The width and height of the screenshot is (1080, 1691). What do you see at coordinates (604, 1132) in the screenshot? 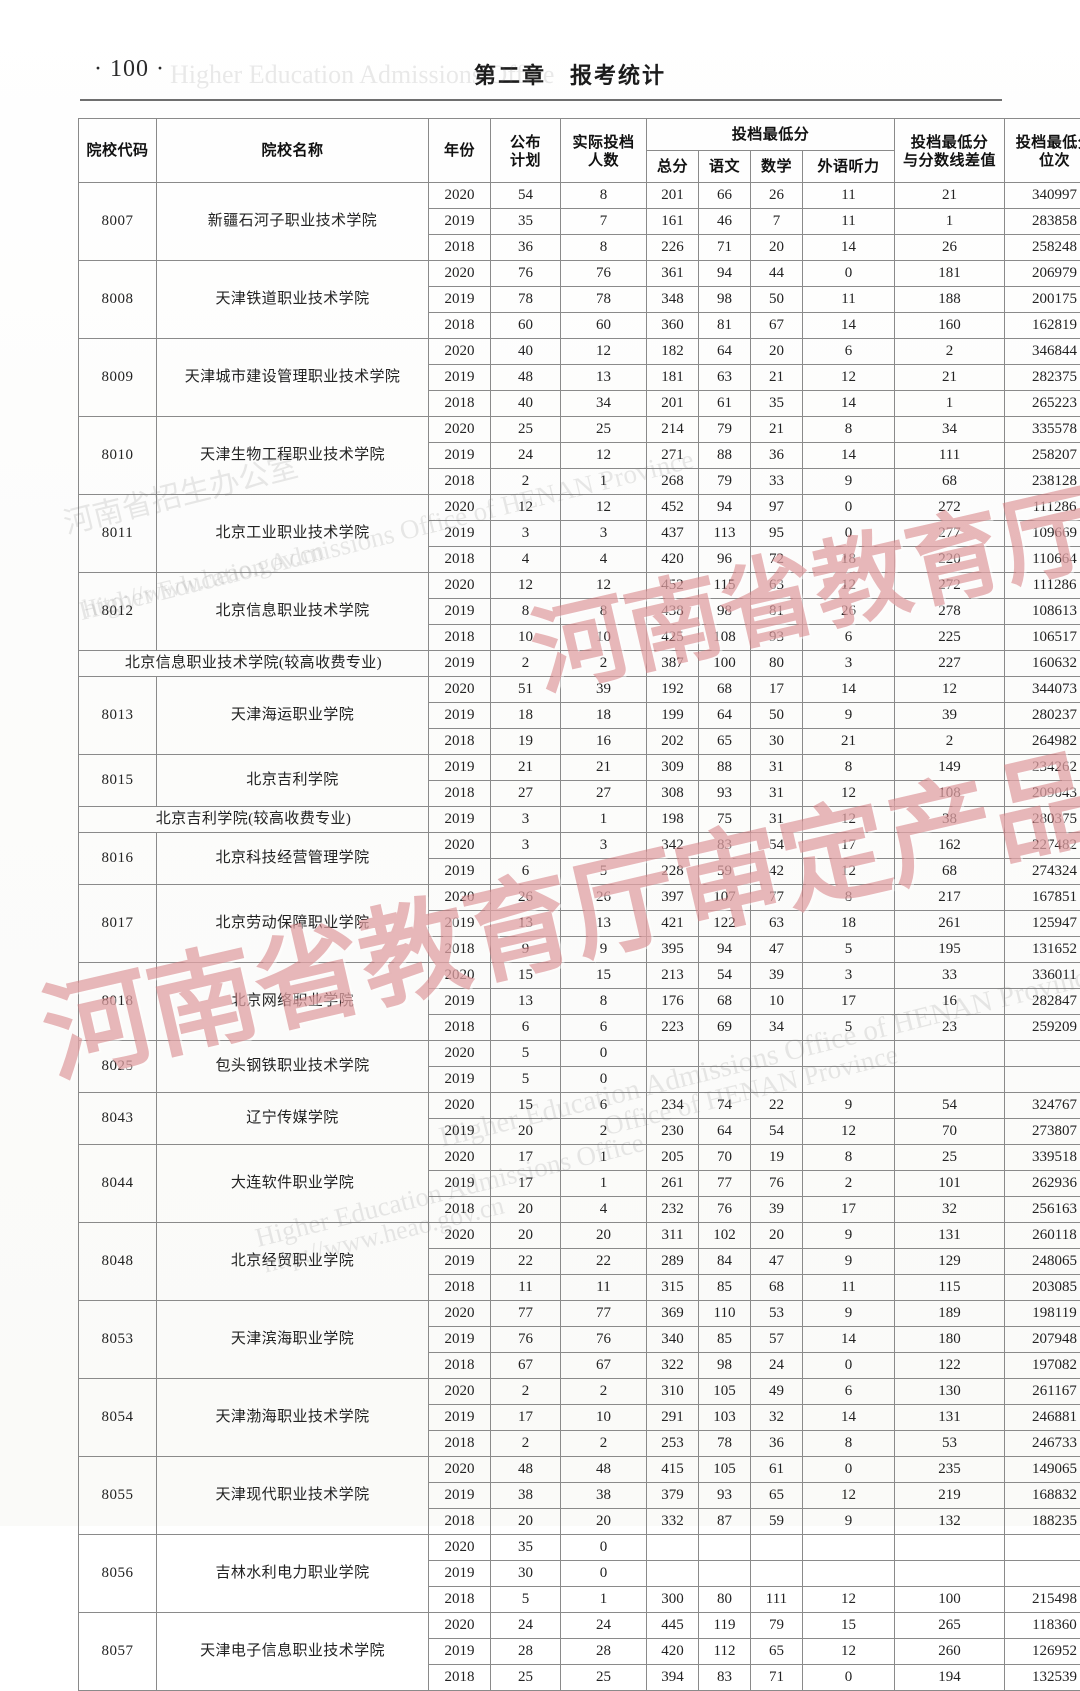
I see `cell-actual: 2` at bounding box center [604, 1132].